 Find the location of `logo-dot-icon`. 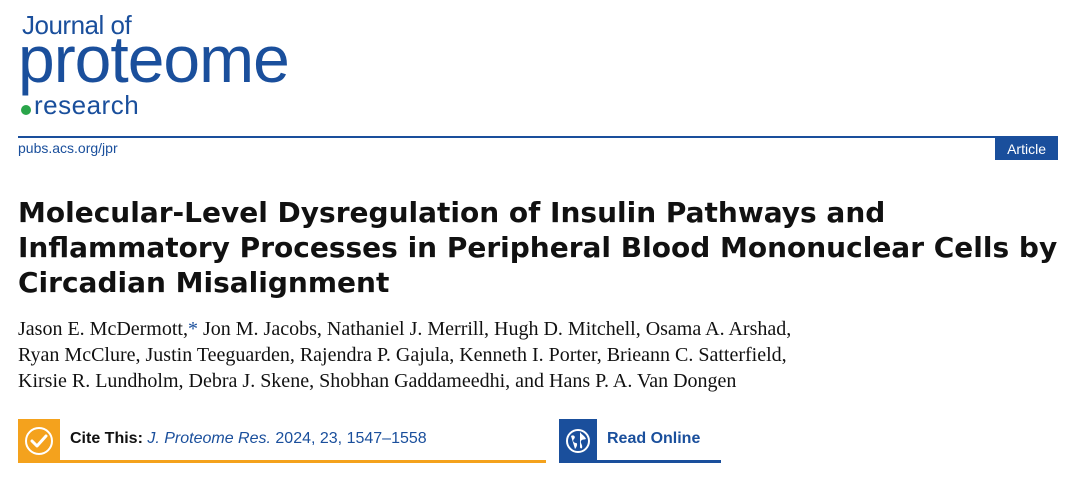

logo-dot-icon is located at coordinates (26, 110).